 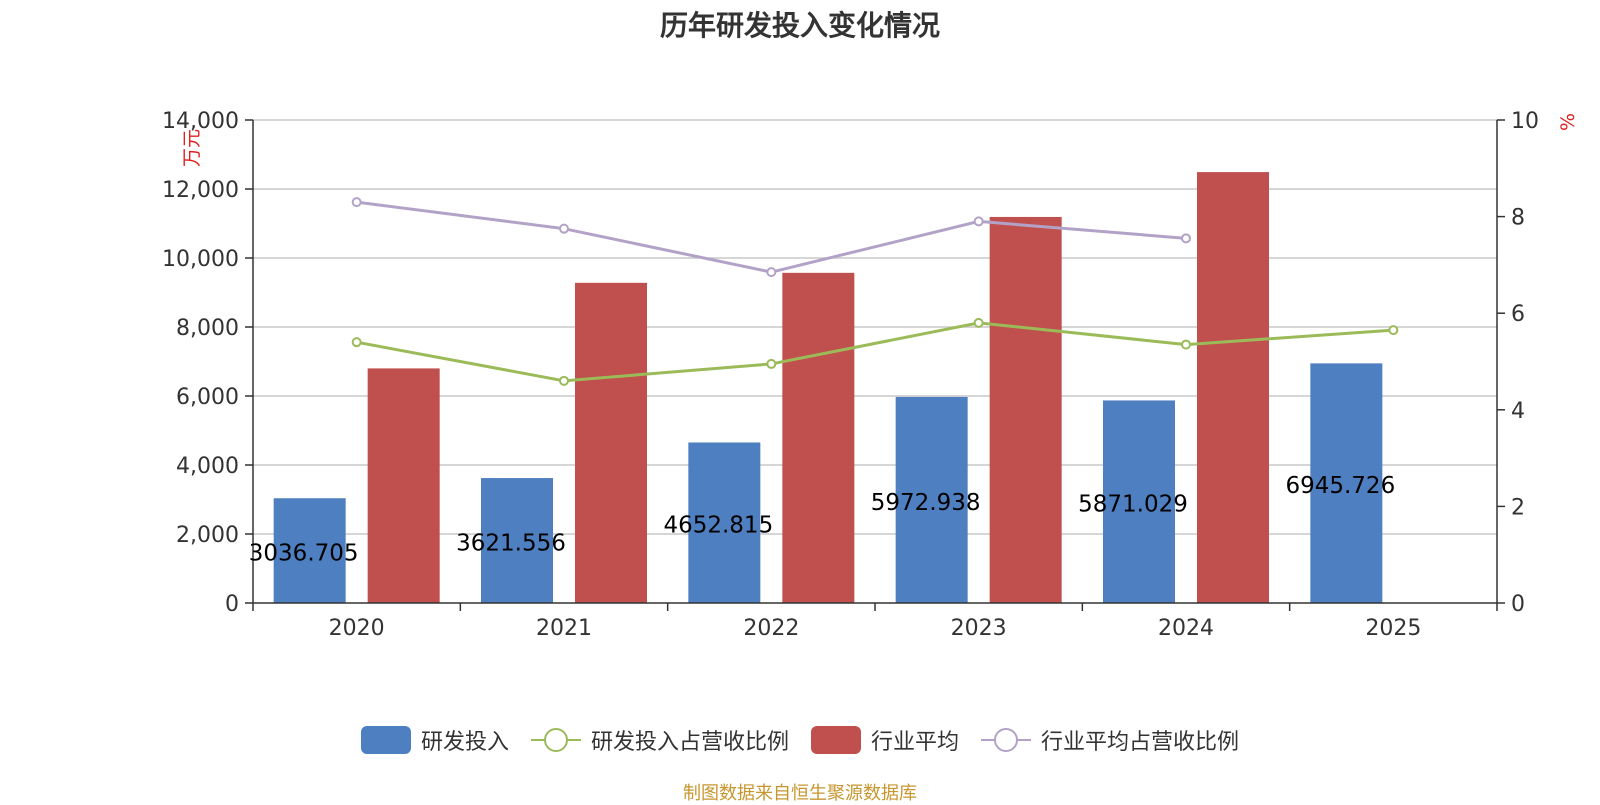 I want to click on y-left-tick-label: 4,000, so click(x=207, y=466).